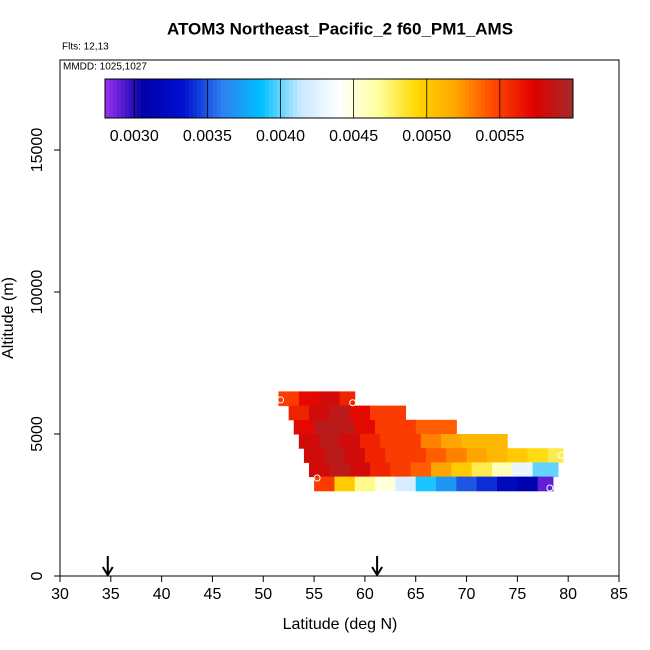 Image resolution: width=650 pixels, height=650 pixels. What do you see at coordinates (280, 136) in the screenshot?
I see `colorbar-tick-label: 0.0040` at bounding box center [280, 136].